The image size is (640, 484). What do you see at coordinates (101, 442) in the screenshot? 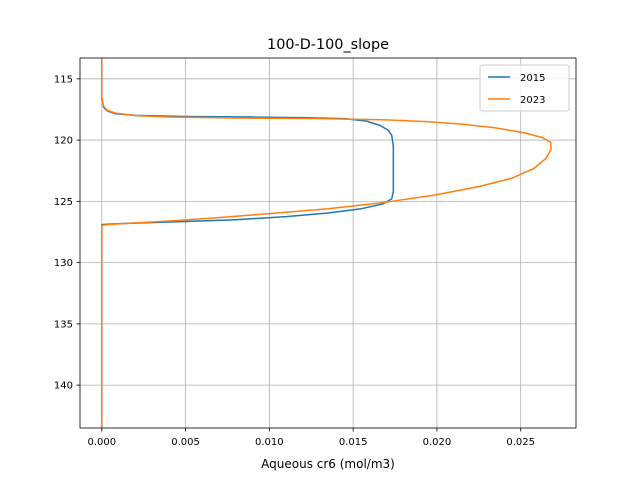
I see `x-tick-label: 0.000` at bounding box center [101, 442].